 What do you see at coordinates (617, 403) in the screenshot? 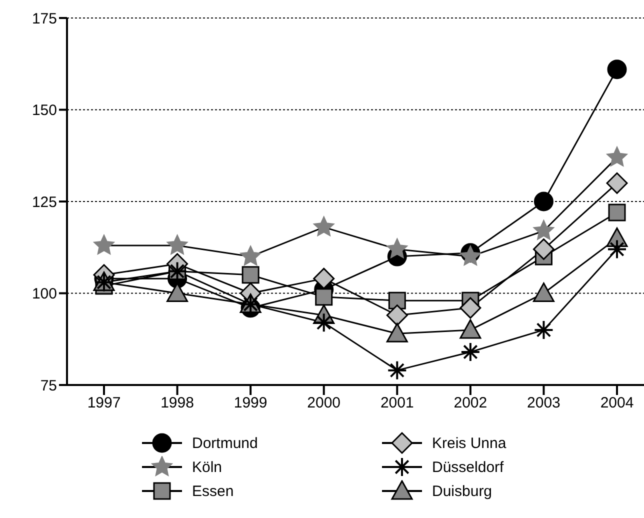
I see `x-tick-label: 2004` at bounding box center [617, 403].